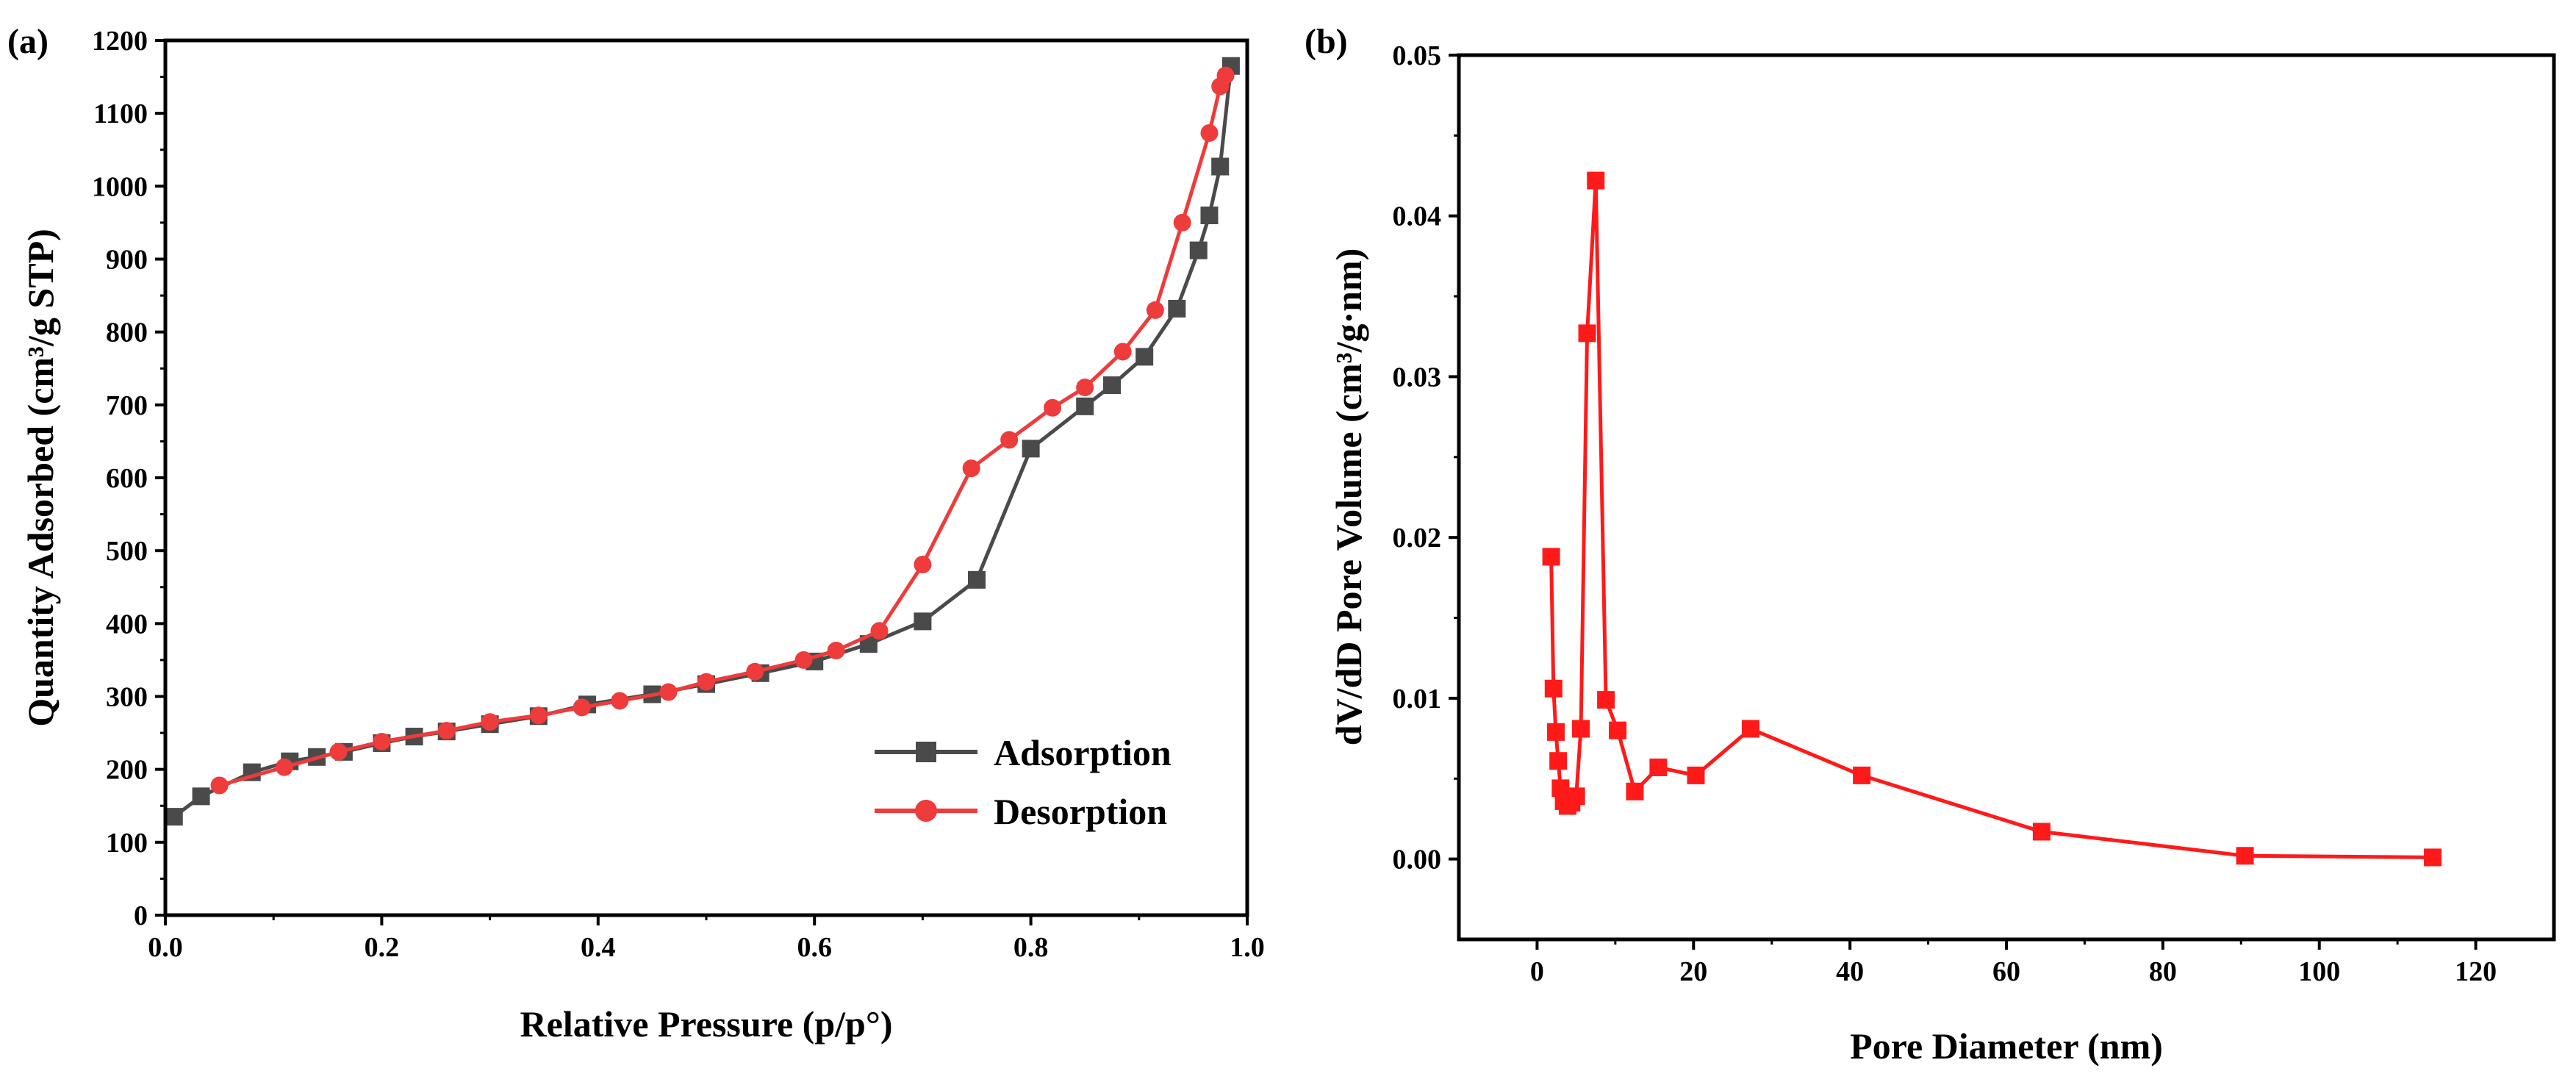 The height and width of the screenshot is (1082, 2576). I want to click on y-tick-label: 100, so click(127, 843).